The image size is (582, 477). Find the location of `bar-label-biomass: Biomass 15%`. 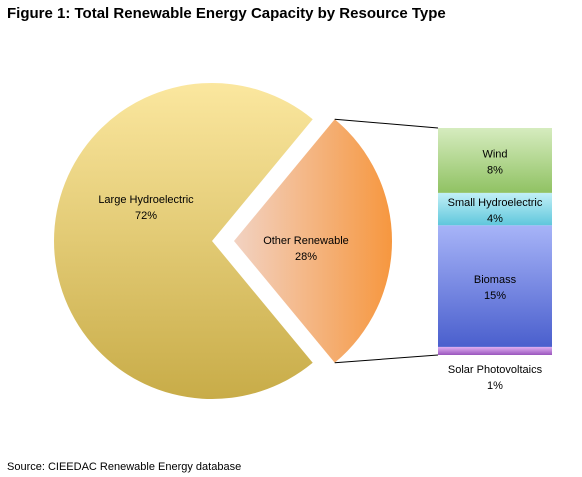

bar-label-biomass: Biomass 15% is located at coordinates (495, 288).